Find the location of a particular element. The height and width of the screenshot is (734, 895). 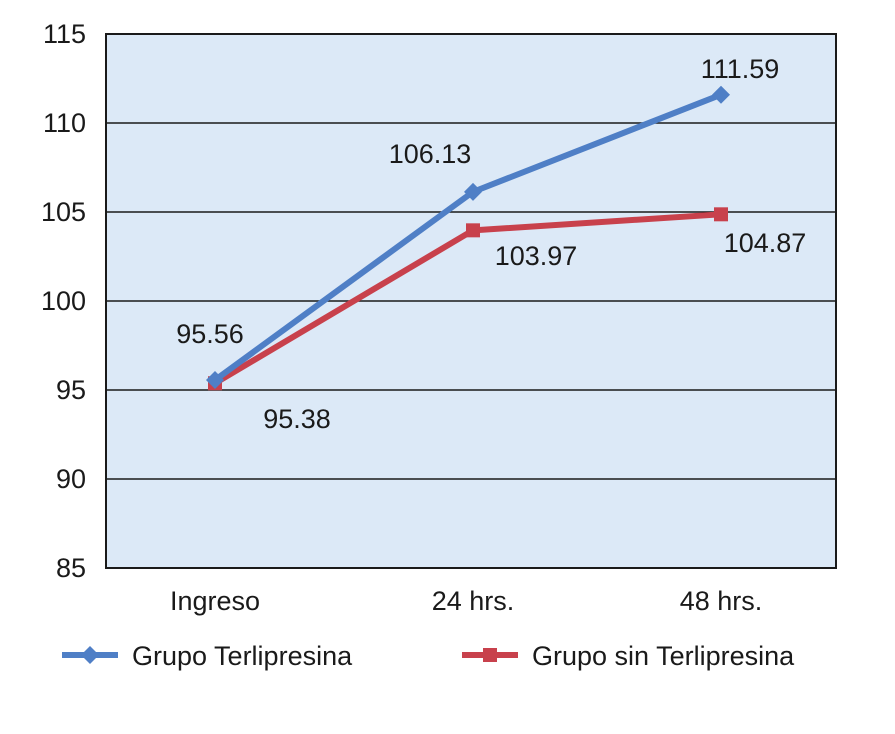

y-axis: 85 90 95 100 105 110 115 is located at coordinates (63, 301).